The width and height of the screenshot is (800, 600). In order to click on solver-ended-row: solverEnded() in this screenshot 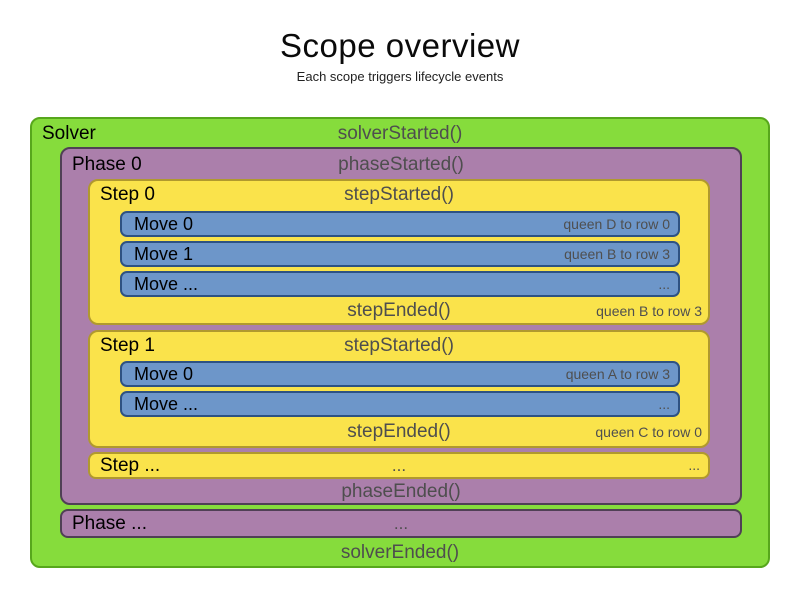, I will do `click(400, 553)`.